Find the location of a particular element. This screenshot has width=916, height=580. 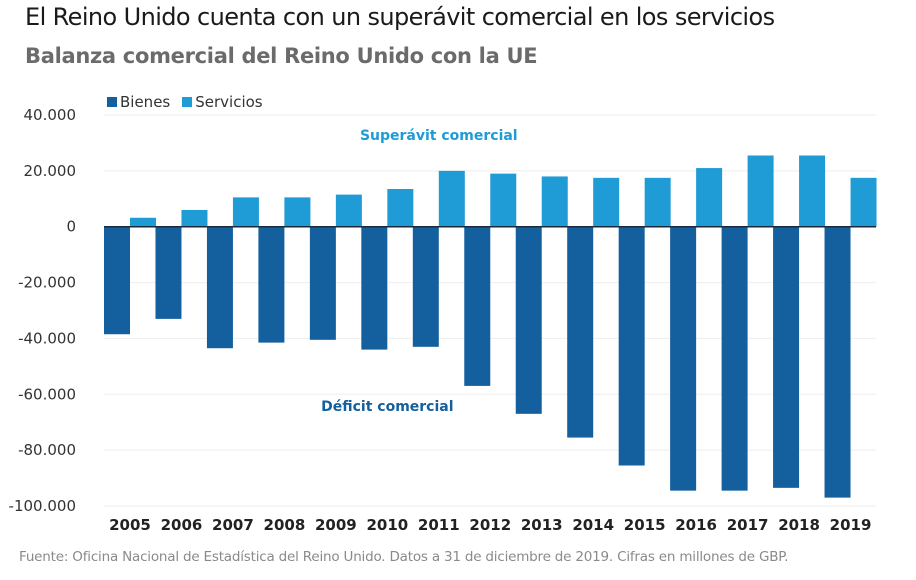

y-tick-label: 0 is located at coordinates (71, 227).